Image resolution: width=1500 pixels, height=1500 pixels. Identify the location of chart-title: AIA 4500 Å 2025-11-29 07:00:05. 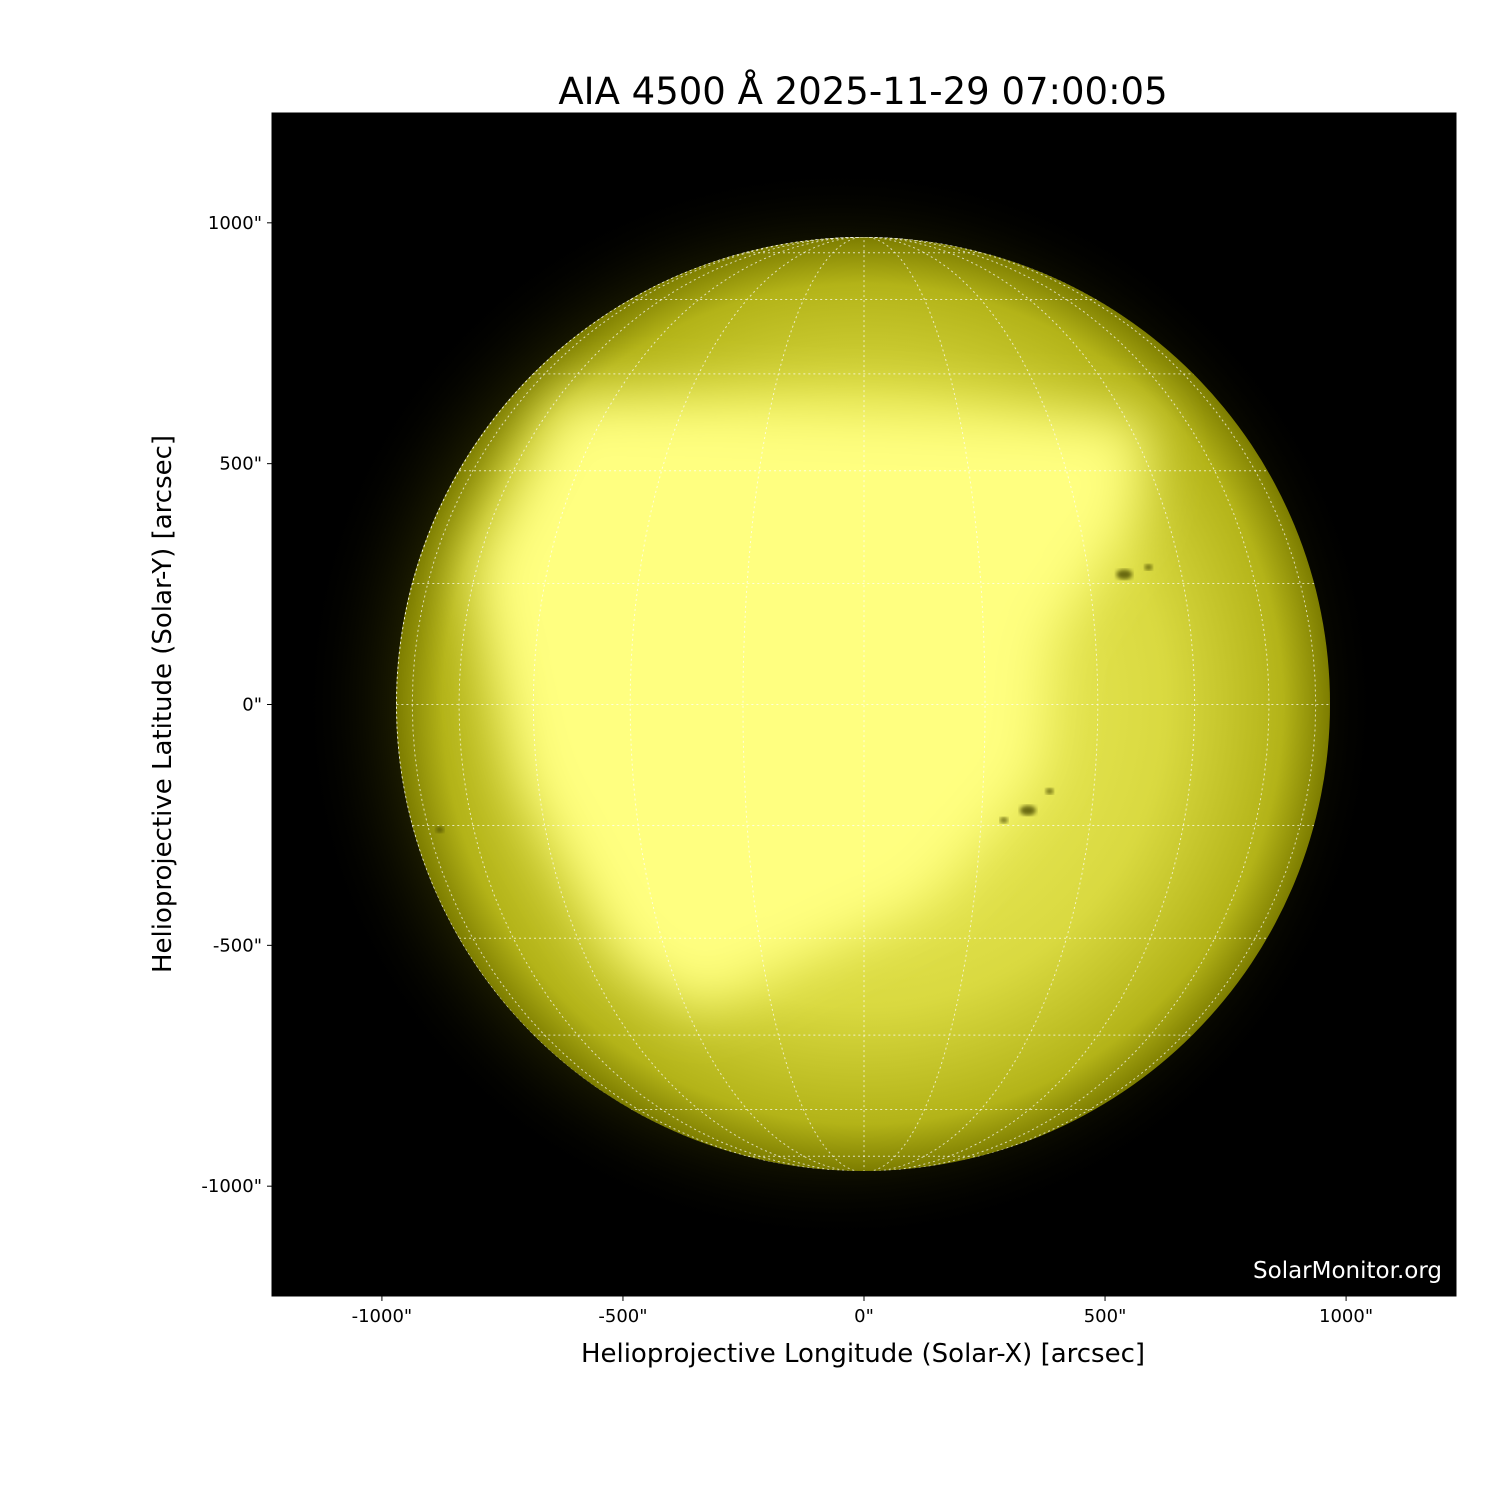
(862, 91).